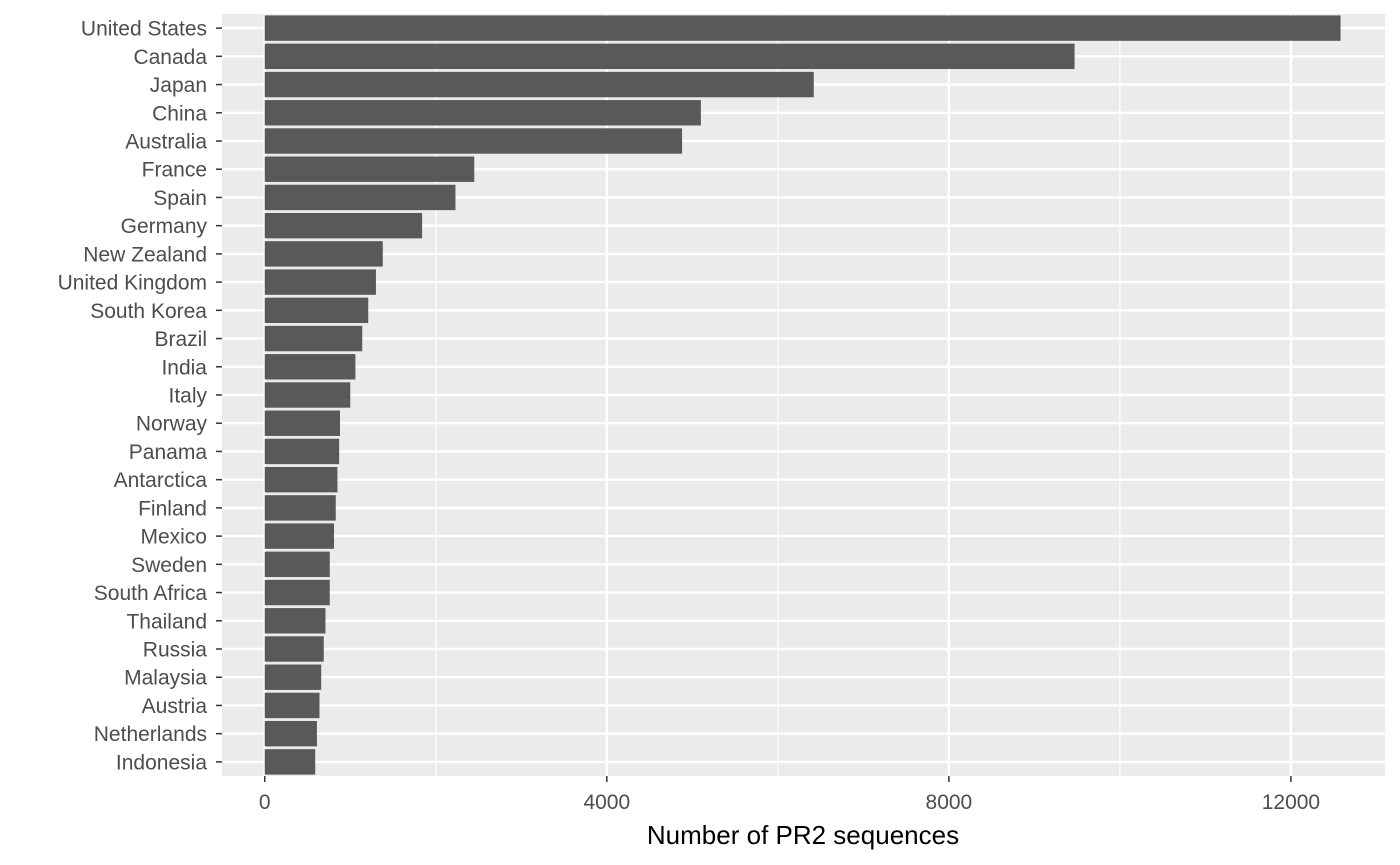 The width and height of the screenshot is (1400, 865). I want to click on y-tick-label-12: India, so click(184, 367).